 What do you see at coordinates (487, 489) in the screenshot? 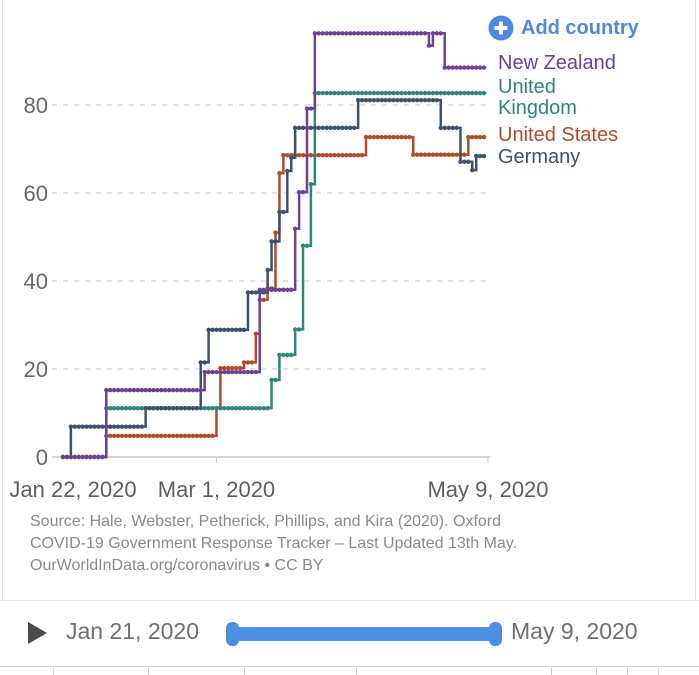
I see `svg-text: May 9, 2020` at bounding box center [487, 489].